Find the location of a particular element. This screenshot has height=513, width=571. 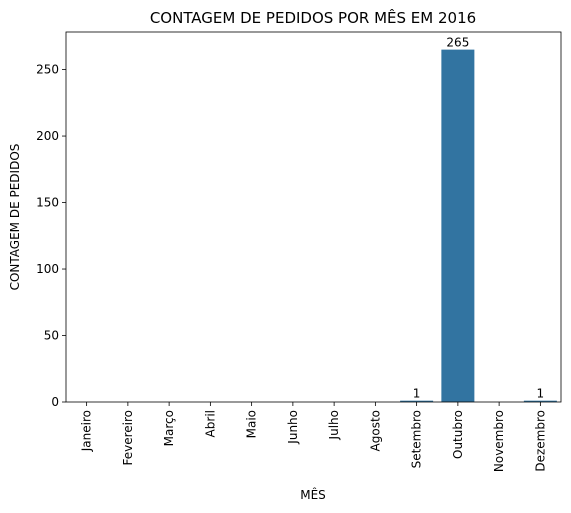

data-label-dezembro: 1 is located at coordinates (541, 394).